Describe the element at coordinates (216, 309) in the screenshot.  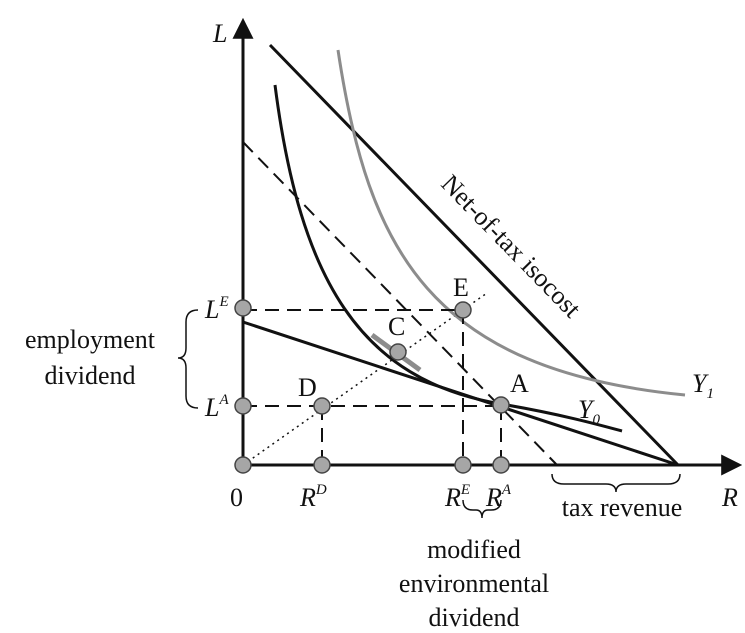
I see `y-tick-label: LE` at that location.